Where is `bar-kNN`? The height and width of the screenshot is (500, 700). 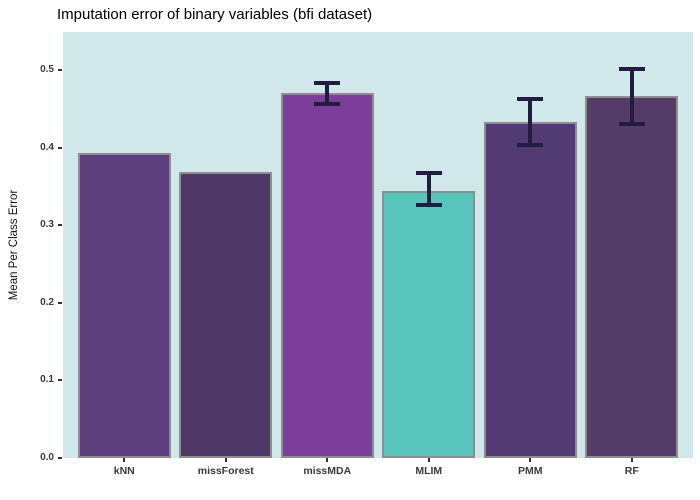 bar-kNN is located at coordinates (124, 305).